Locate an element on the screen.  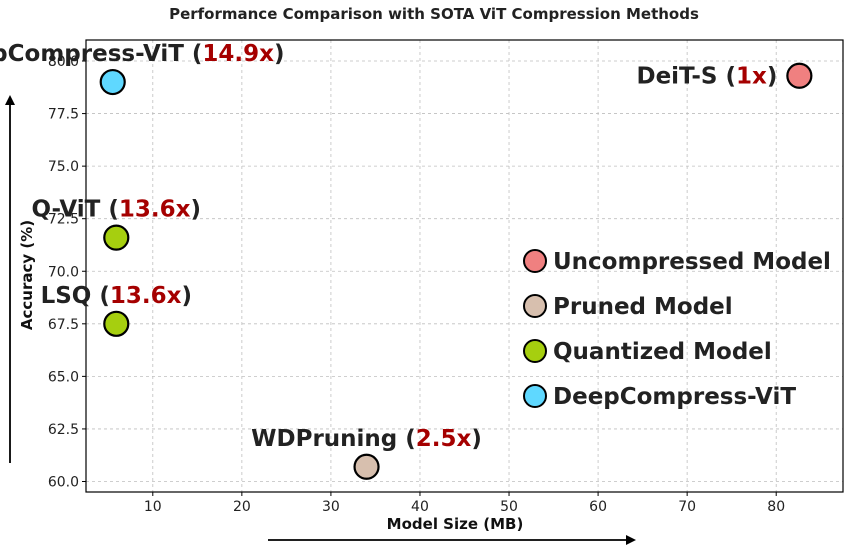
legend-label: Quantized Model is located at coordinates (662, 352).